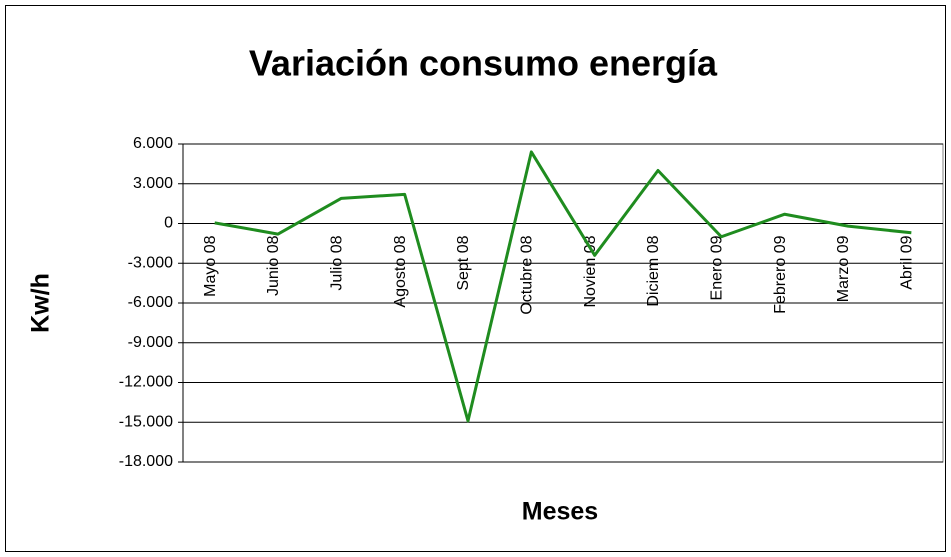 The width and height of the screenshot is (951, 557). I want to click on x-axis-label: Meses, so click(560, 512).